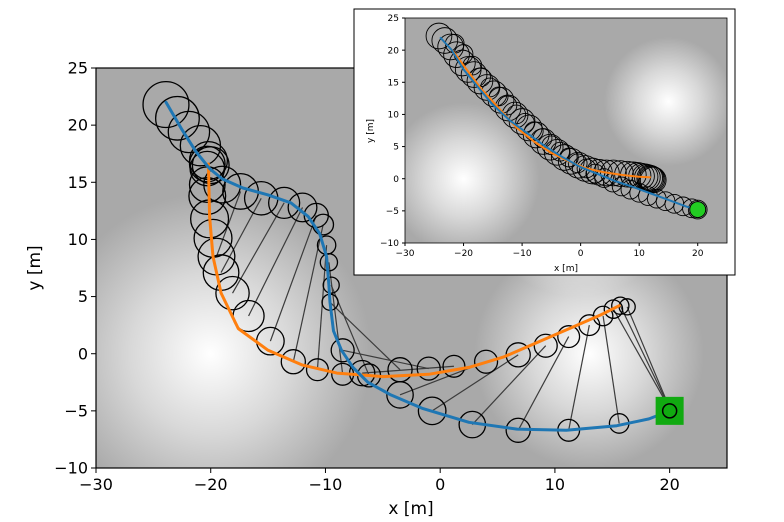 The width and height of the screenshot is (784, 522). Describe the element at coordinates (396, 148) in the screenshot. I see `inset-y-tick-label: 5` at that location.